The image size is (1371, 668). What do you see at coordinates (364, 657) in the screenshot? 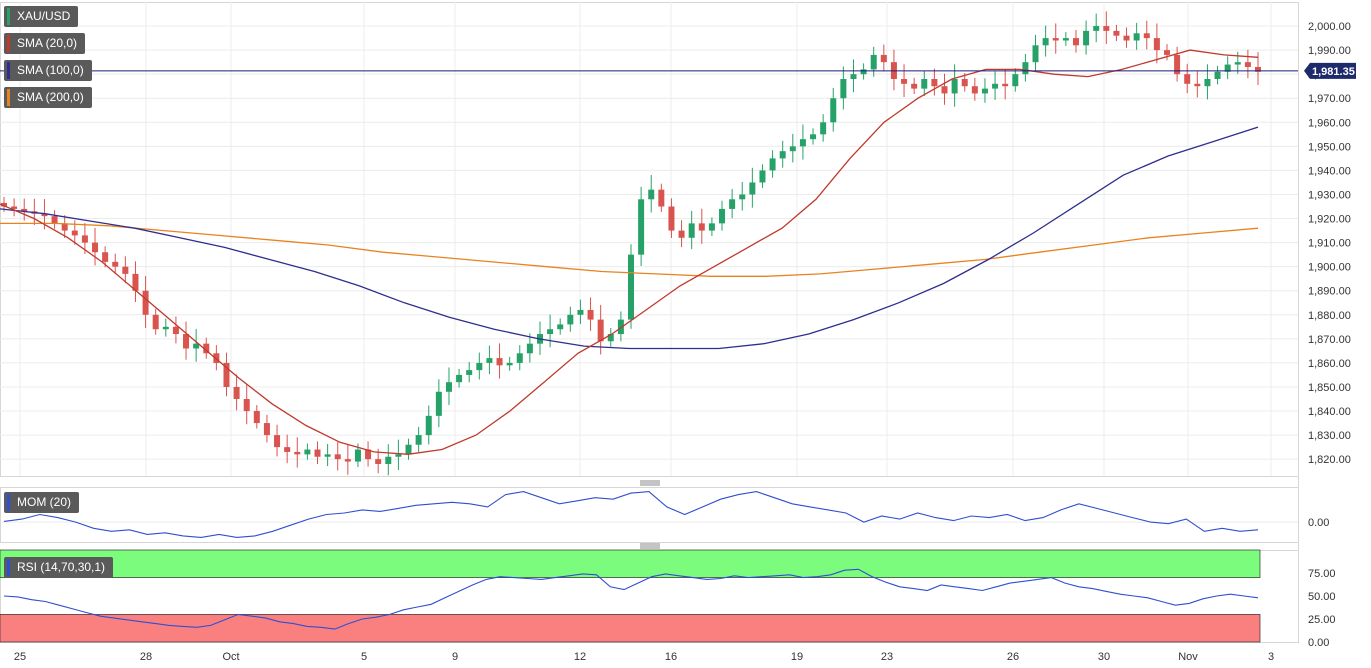
I see `date-axis-tick: 5` at bounding box center [364, 657].